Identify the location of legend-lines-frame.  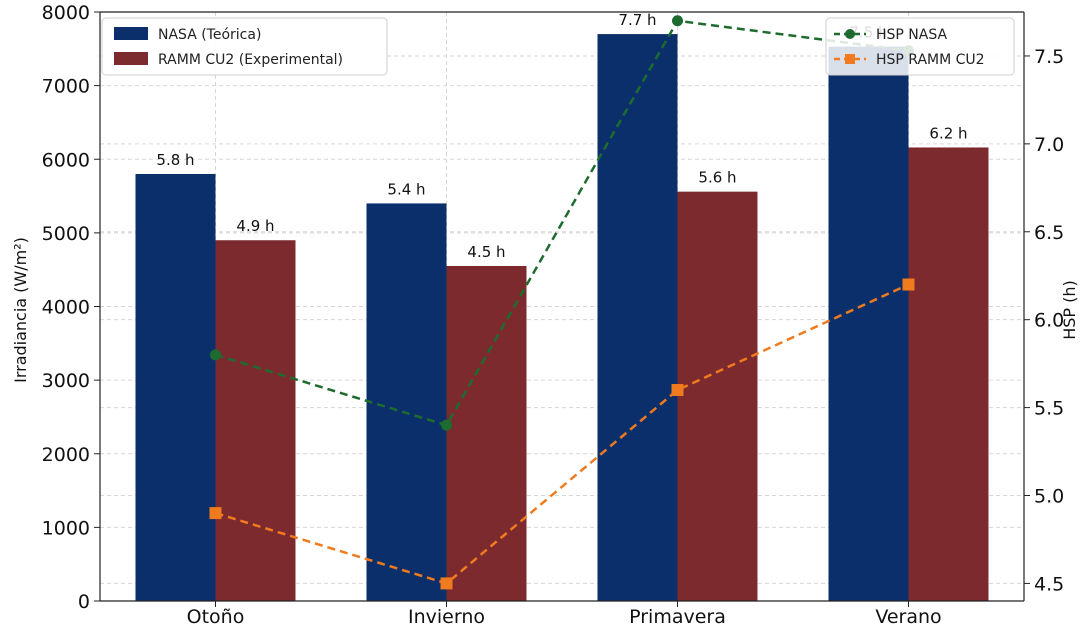
(920, 46).